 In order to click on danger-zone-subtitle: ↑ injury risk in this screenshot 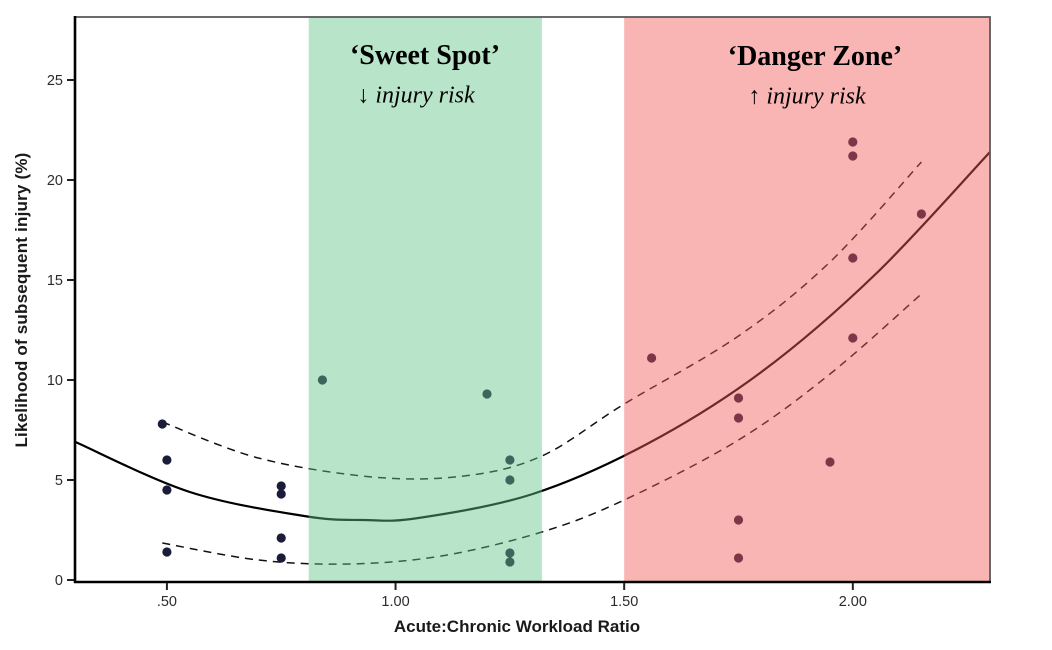, I will do `click(806, 97)`.